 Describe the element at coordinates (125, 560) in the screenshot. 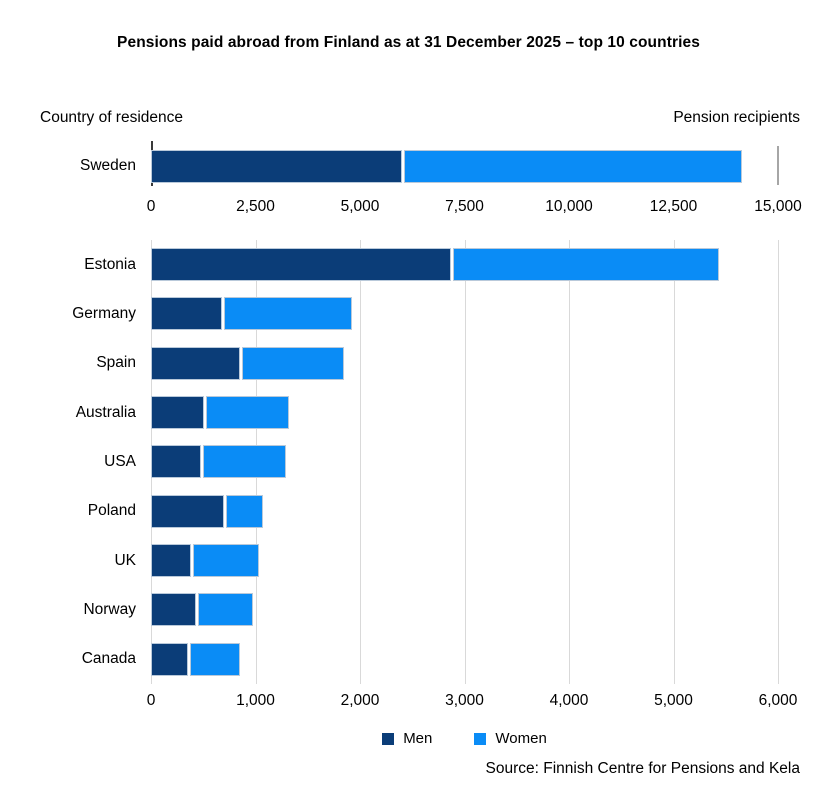

I see `category-label: UK` at that location.